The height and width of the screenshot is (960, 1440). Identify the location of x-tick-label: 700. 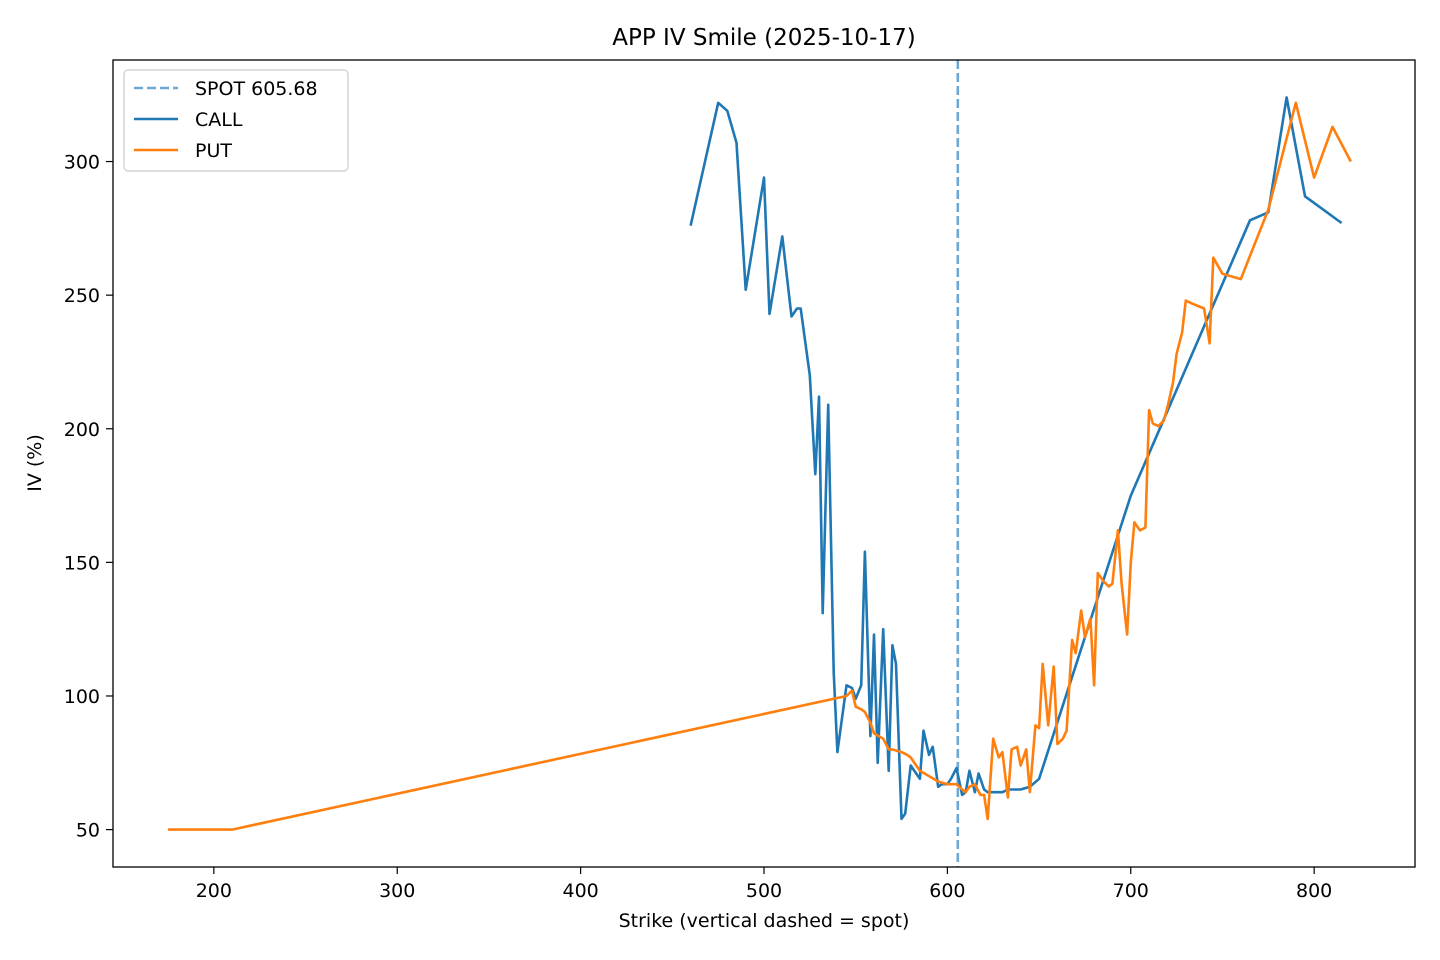
(1131, 891).